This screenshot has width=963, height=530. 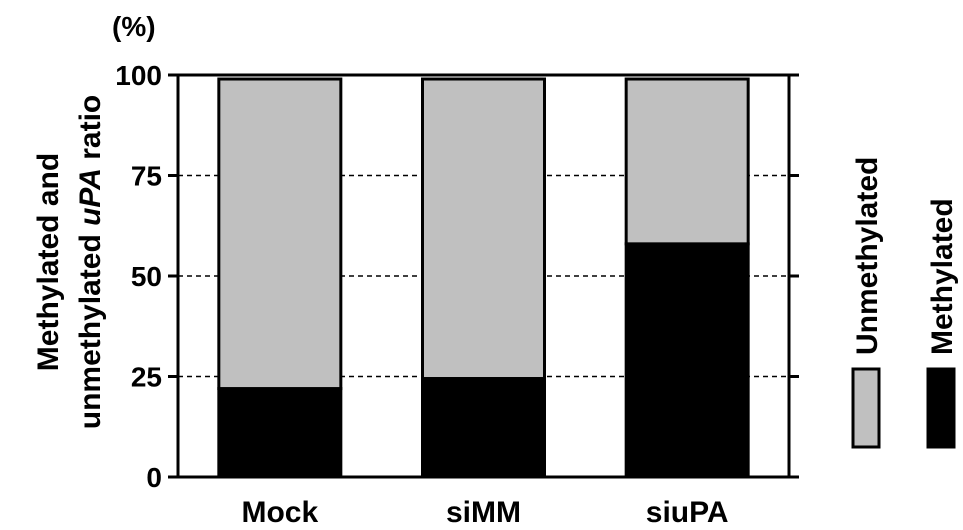 What do you see at coordinates (146, 176) in the screenshot?
I see `y-tick-label-75: 75` at bounding box center [146, 176].